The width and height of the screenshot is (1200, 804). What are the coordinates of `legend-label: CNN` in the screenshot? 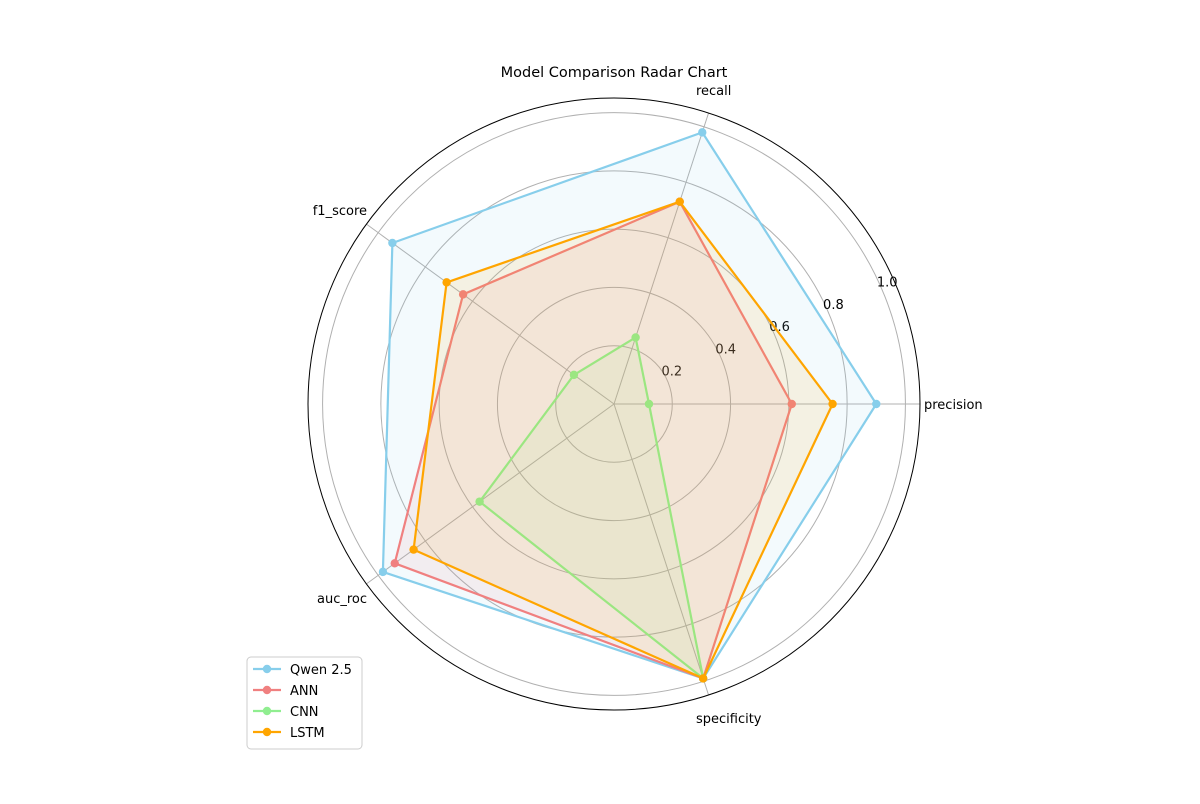 It's located at (304, 712).